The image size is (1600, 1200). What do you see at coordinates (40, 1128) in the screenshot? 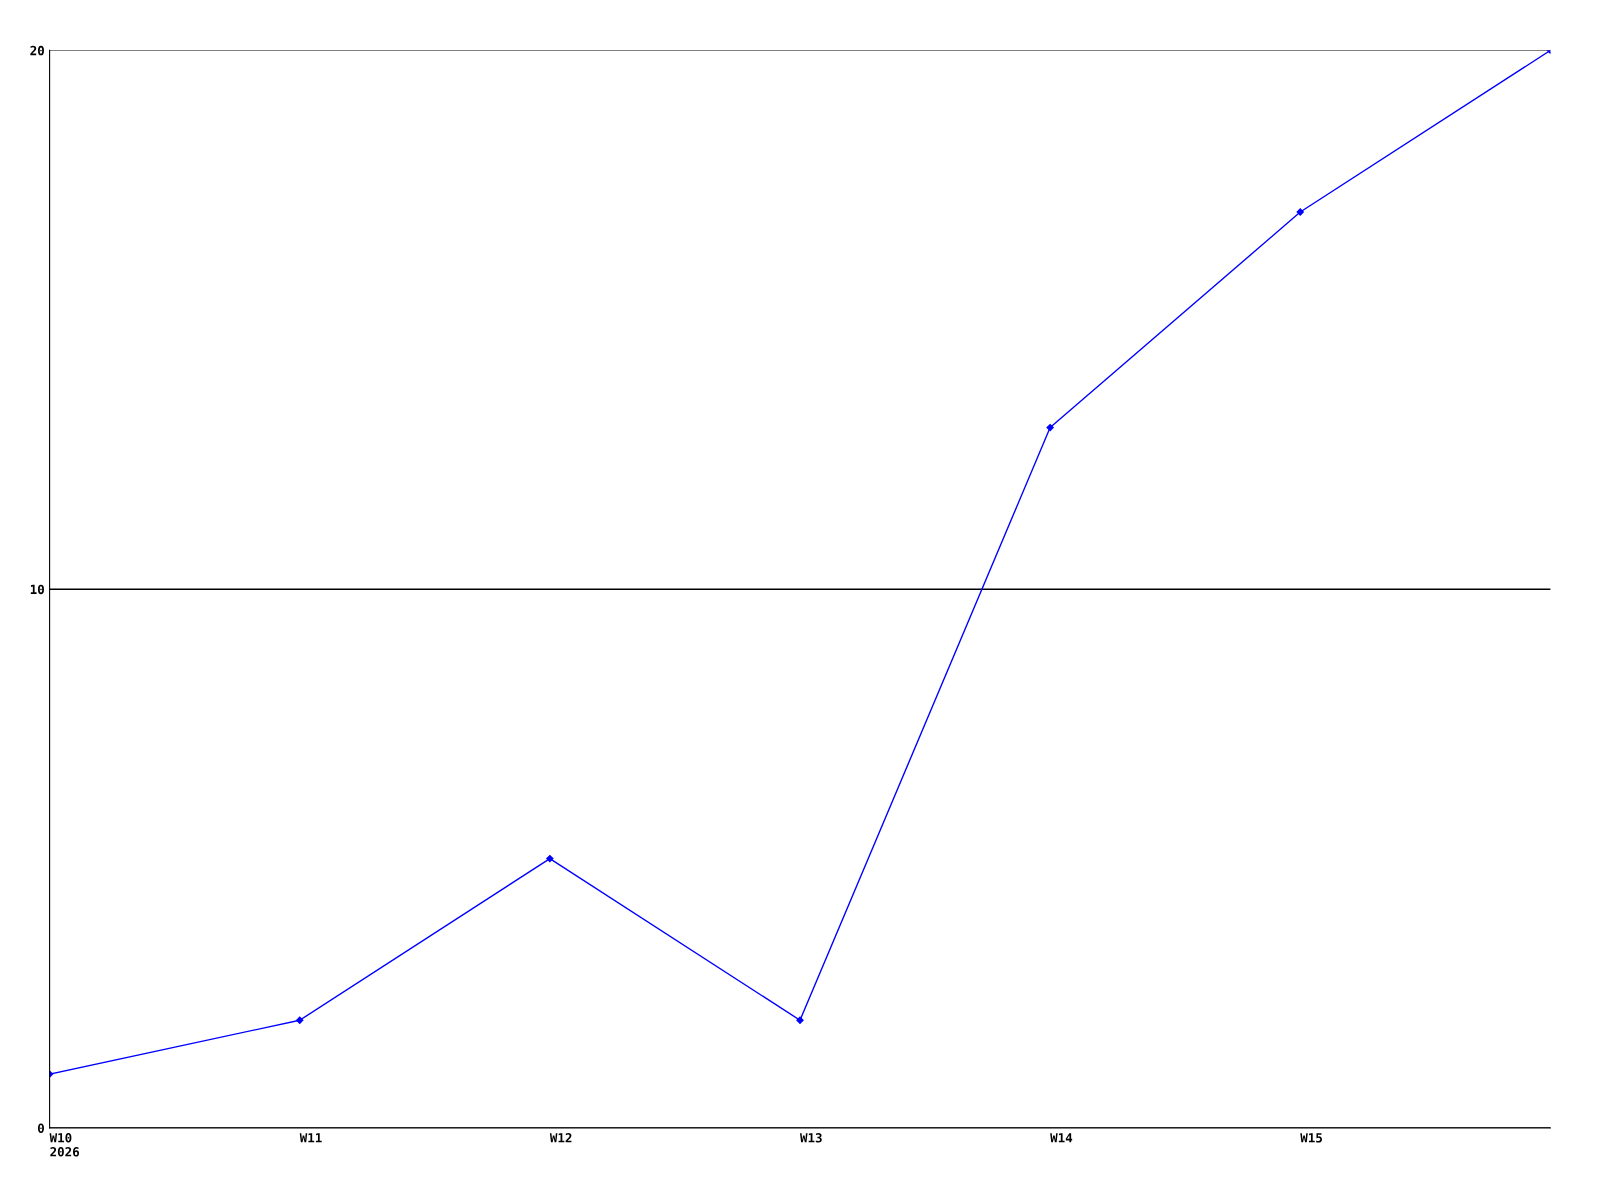
I see `y-tick-label: 0` at bounding box center [40, 1128].